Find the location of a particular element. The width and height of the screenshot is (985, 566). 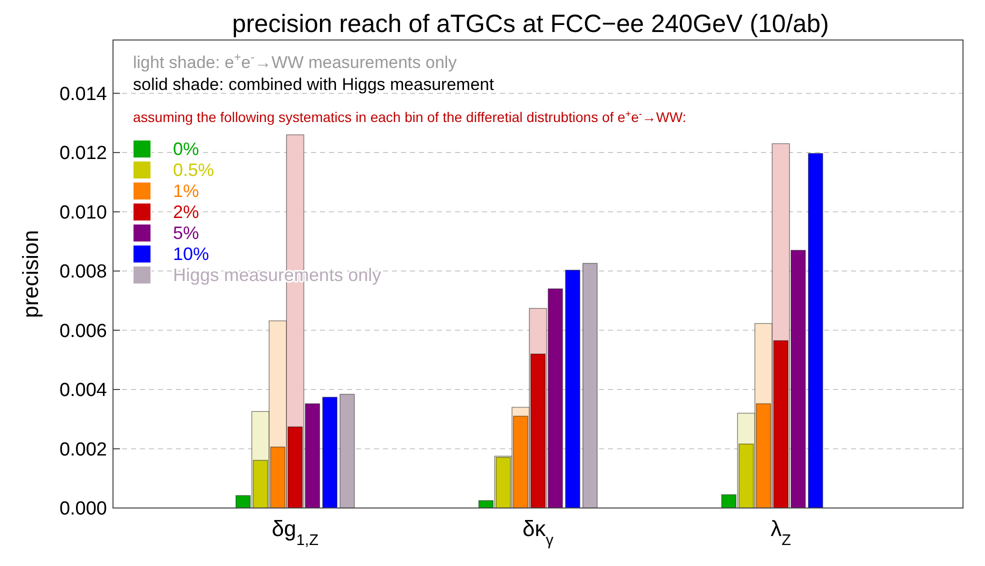

x-tick-label: δg$_{1,Z}$ is located at coordinates (295, 532).